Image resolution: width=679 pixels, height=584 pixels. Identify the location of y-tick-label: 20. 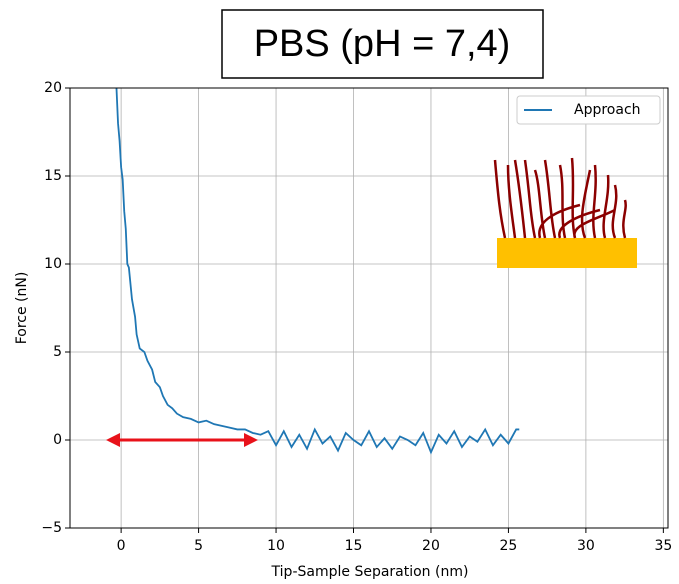
(53, 88).